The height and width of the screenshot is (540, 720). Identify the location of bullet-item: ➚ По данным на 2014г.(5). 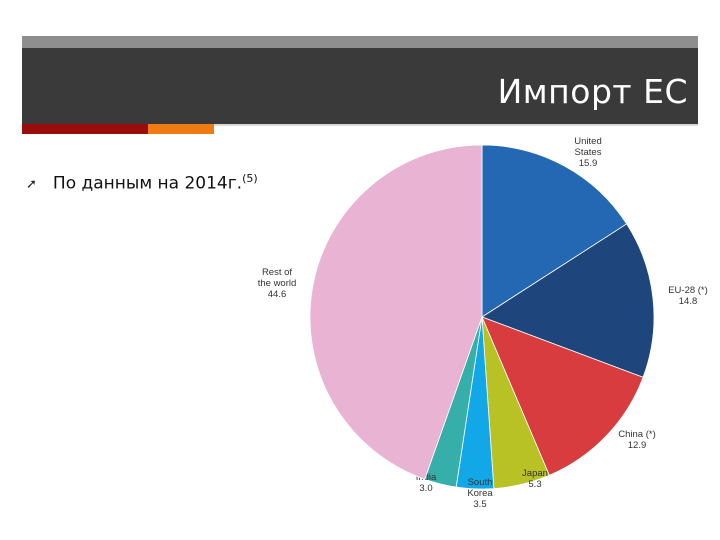
(142, 183).